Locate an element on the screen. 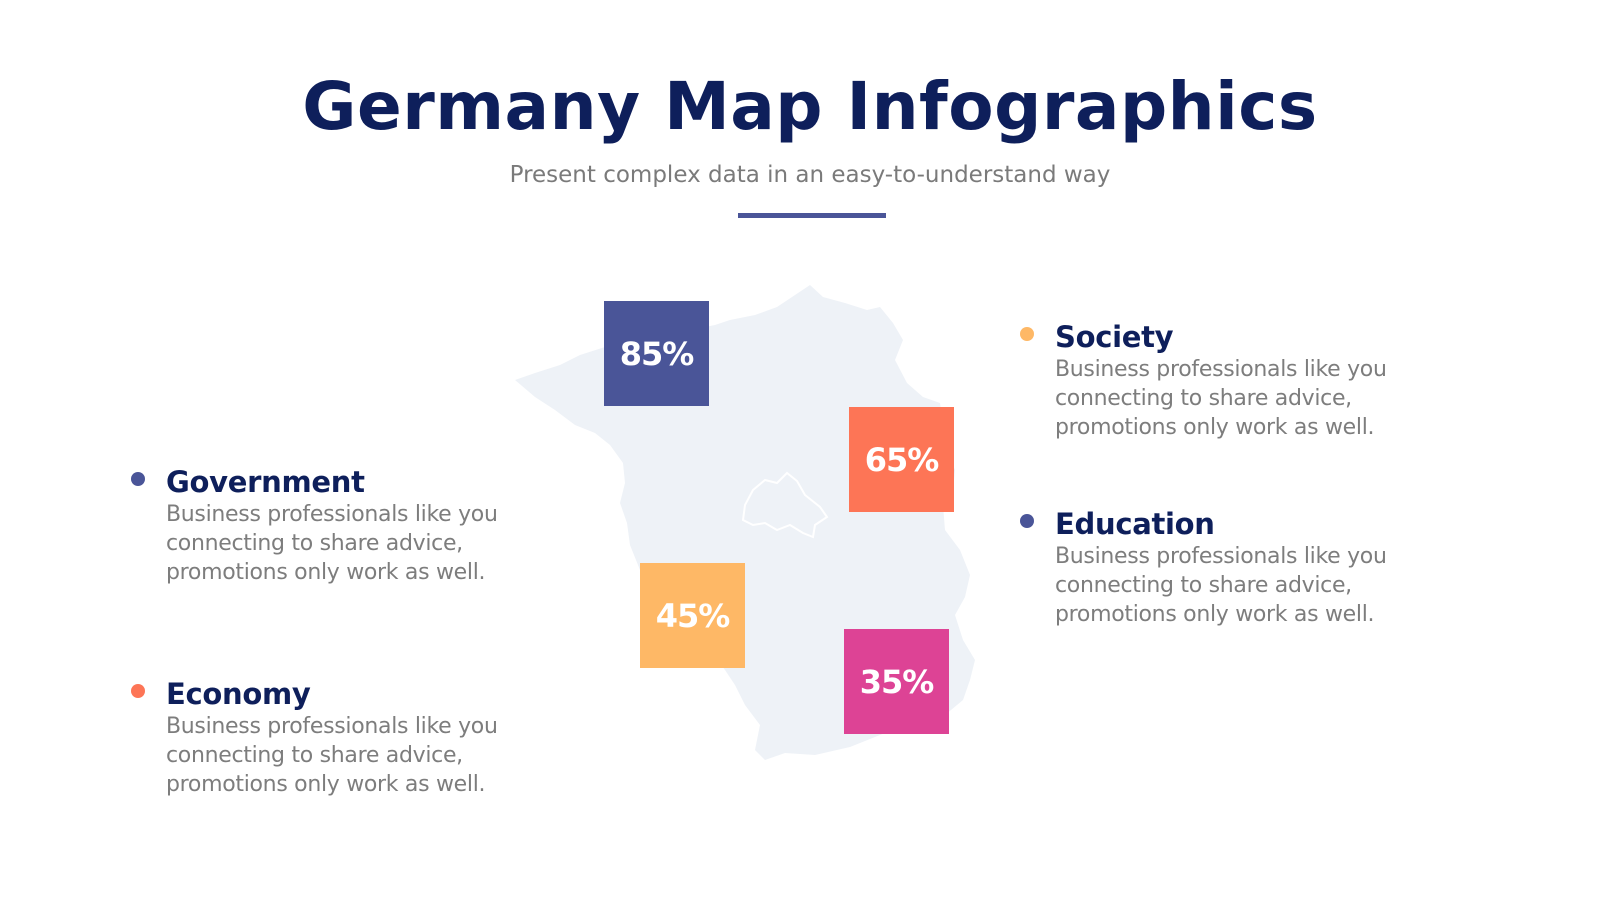 The image size is (1620, 911). stat-value: 45% is located at coordinates (693, 615).